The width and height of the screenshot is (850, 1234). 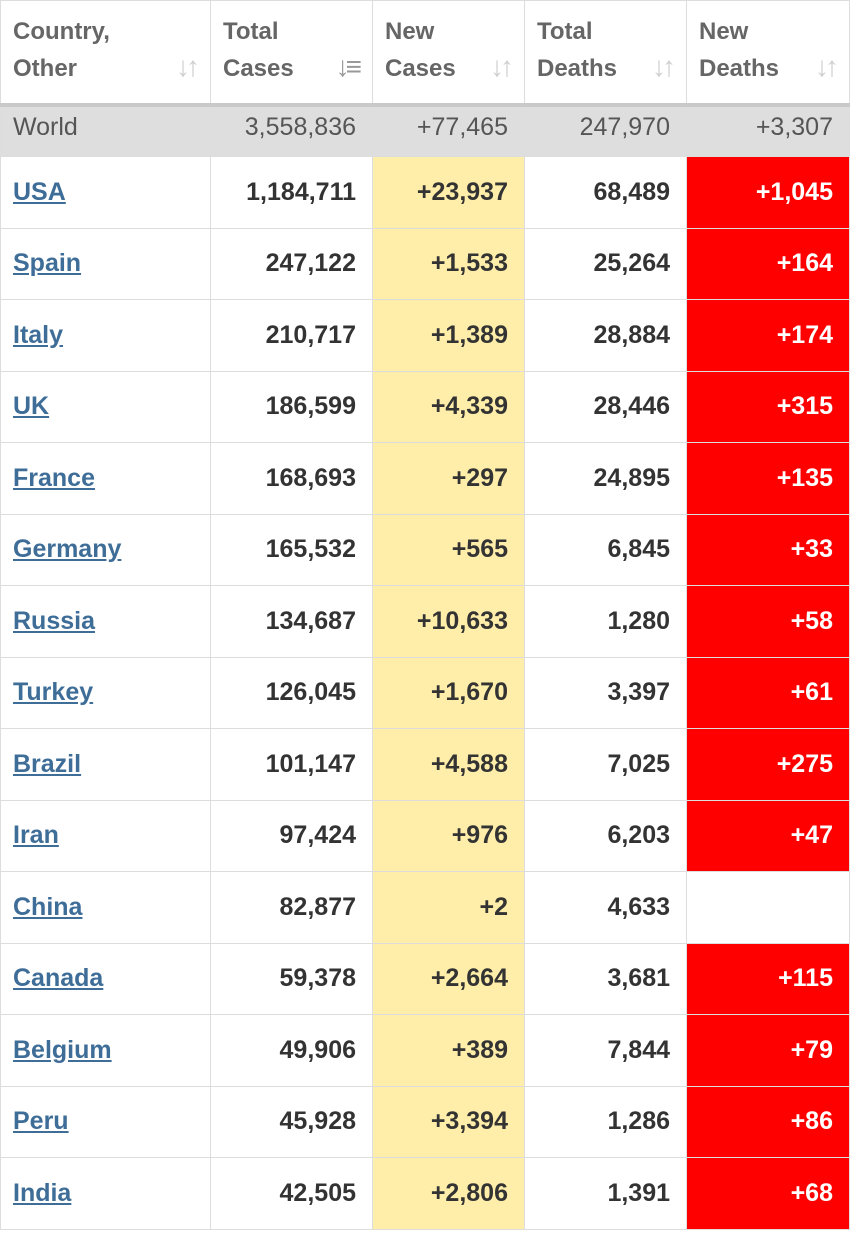 What do you see at coordinates (425, 1050) in the screenshot?
I see `table-row: Belgium 49,906 +389 7,844 +79` at bounding box center [425, 1050].